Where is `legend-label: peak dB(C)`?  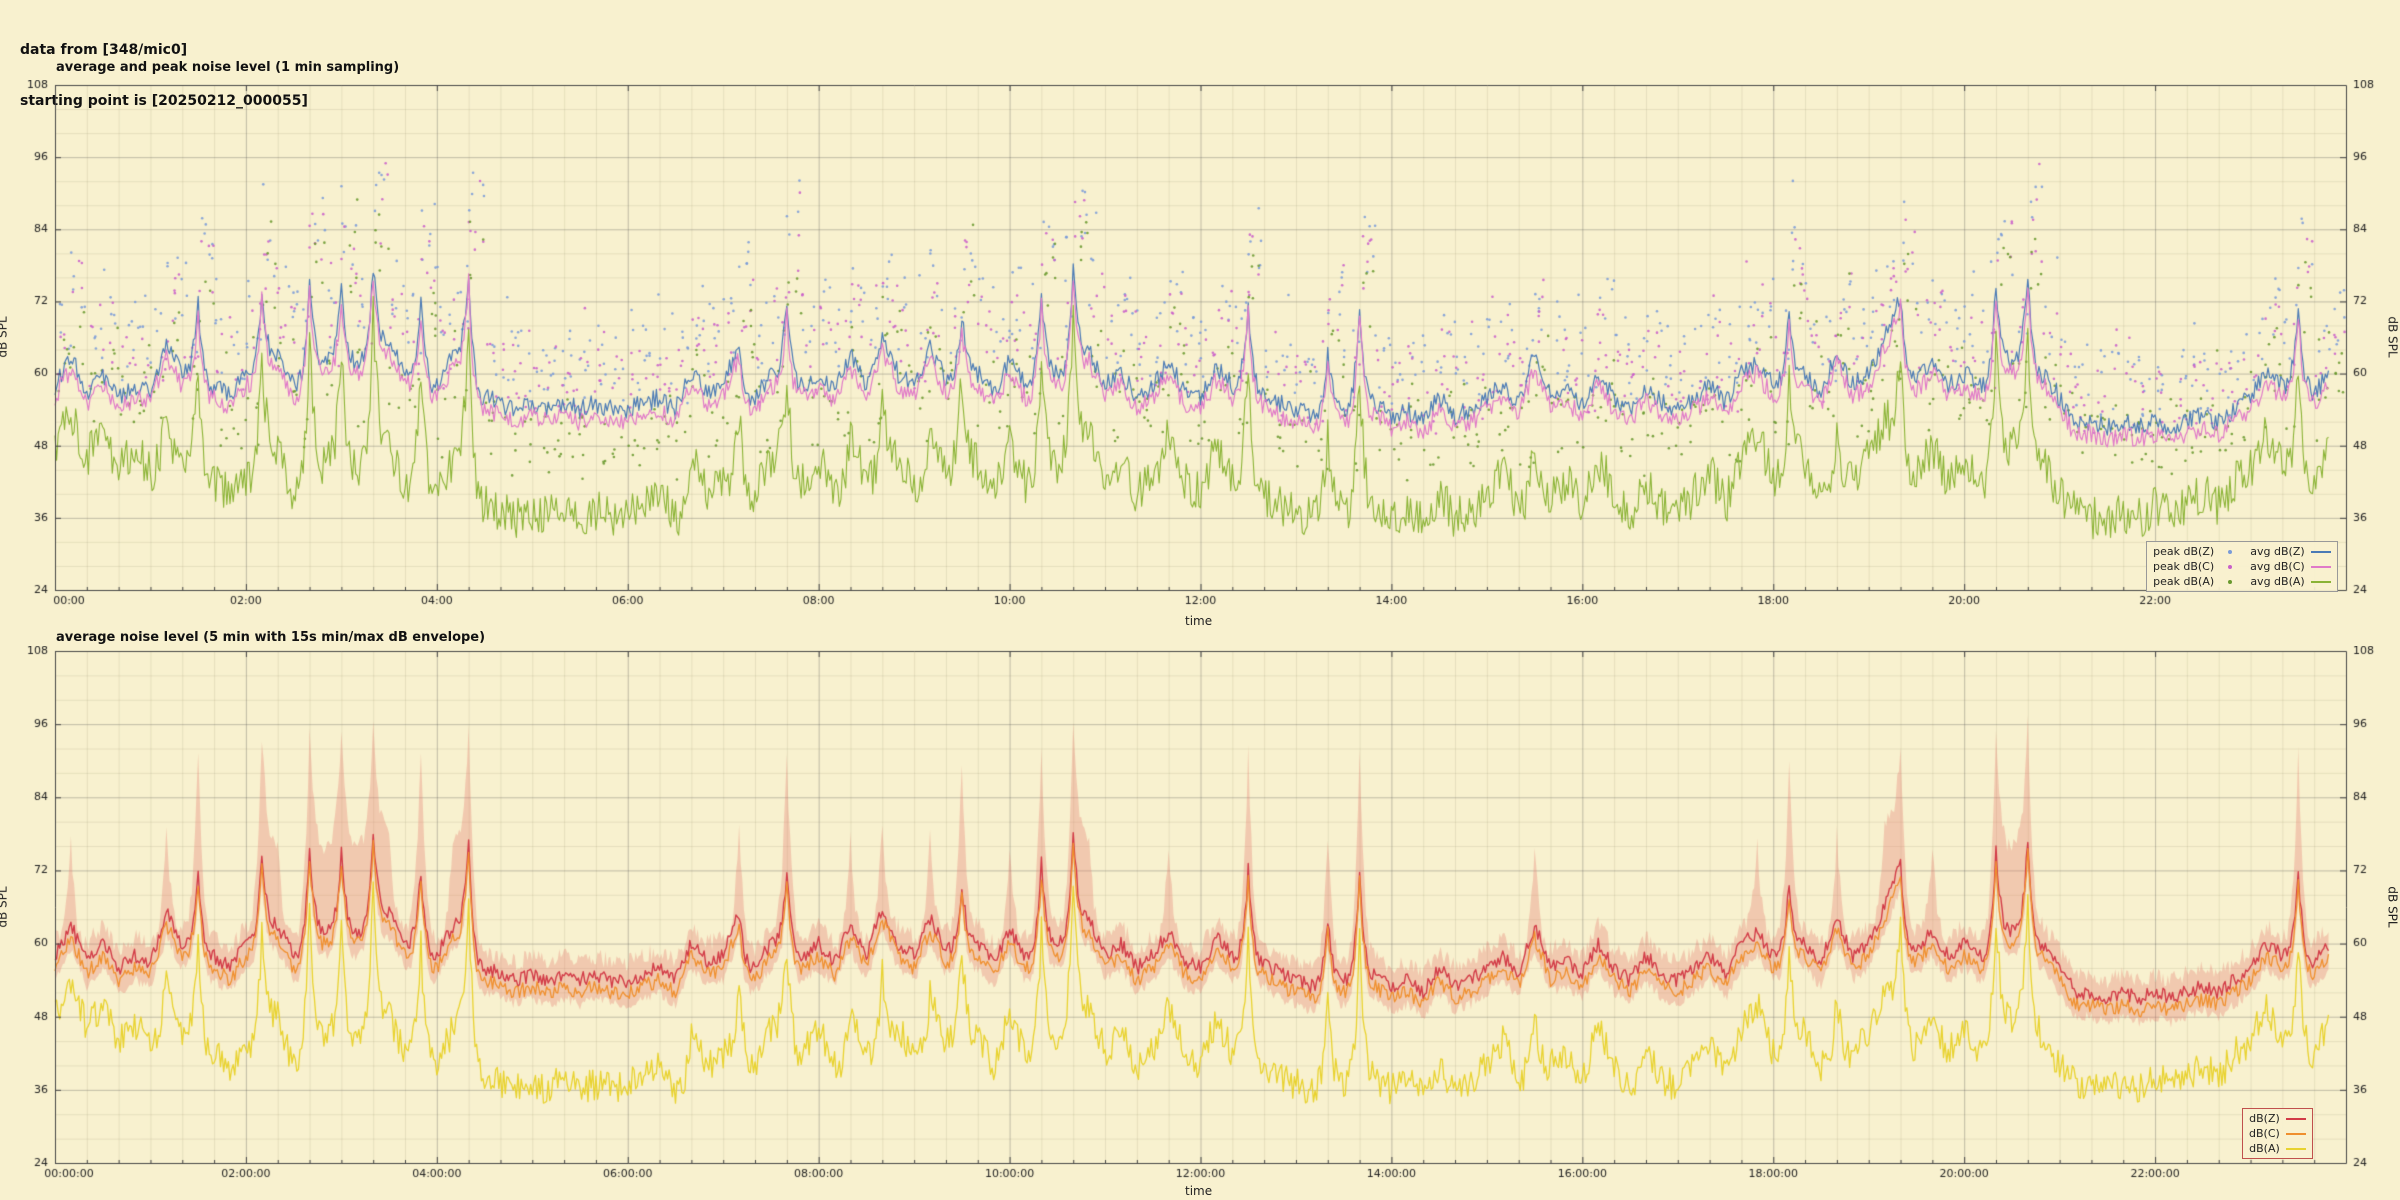 legend-label: peak dB(C) is located at coordinates (2184, 566).